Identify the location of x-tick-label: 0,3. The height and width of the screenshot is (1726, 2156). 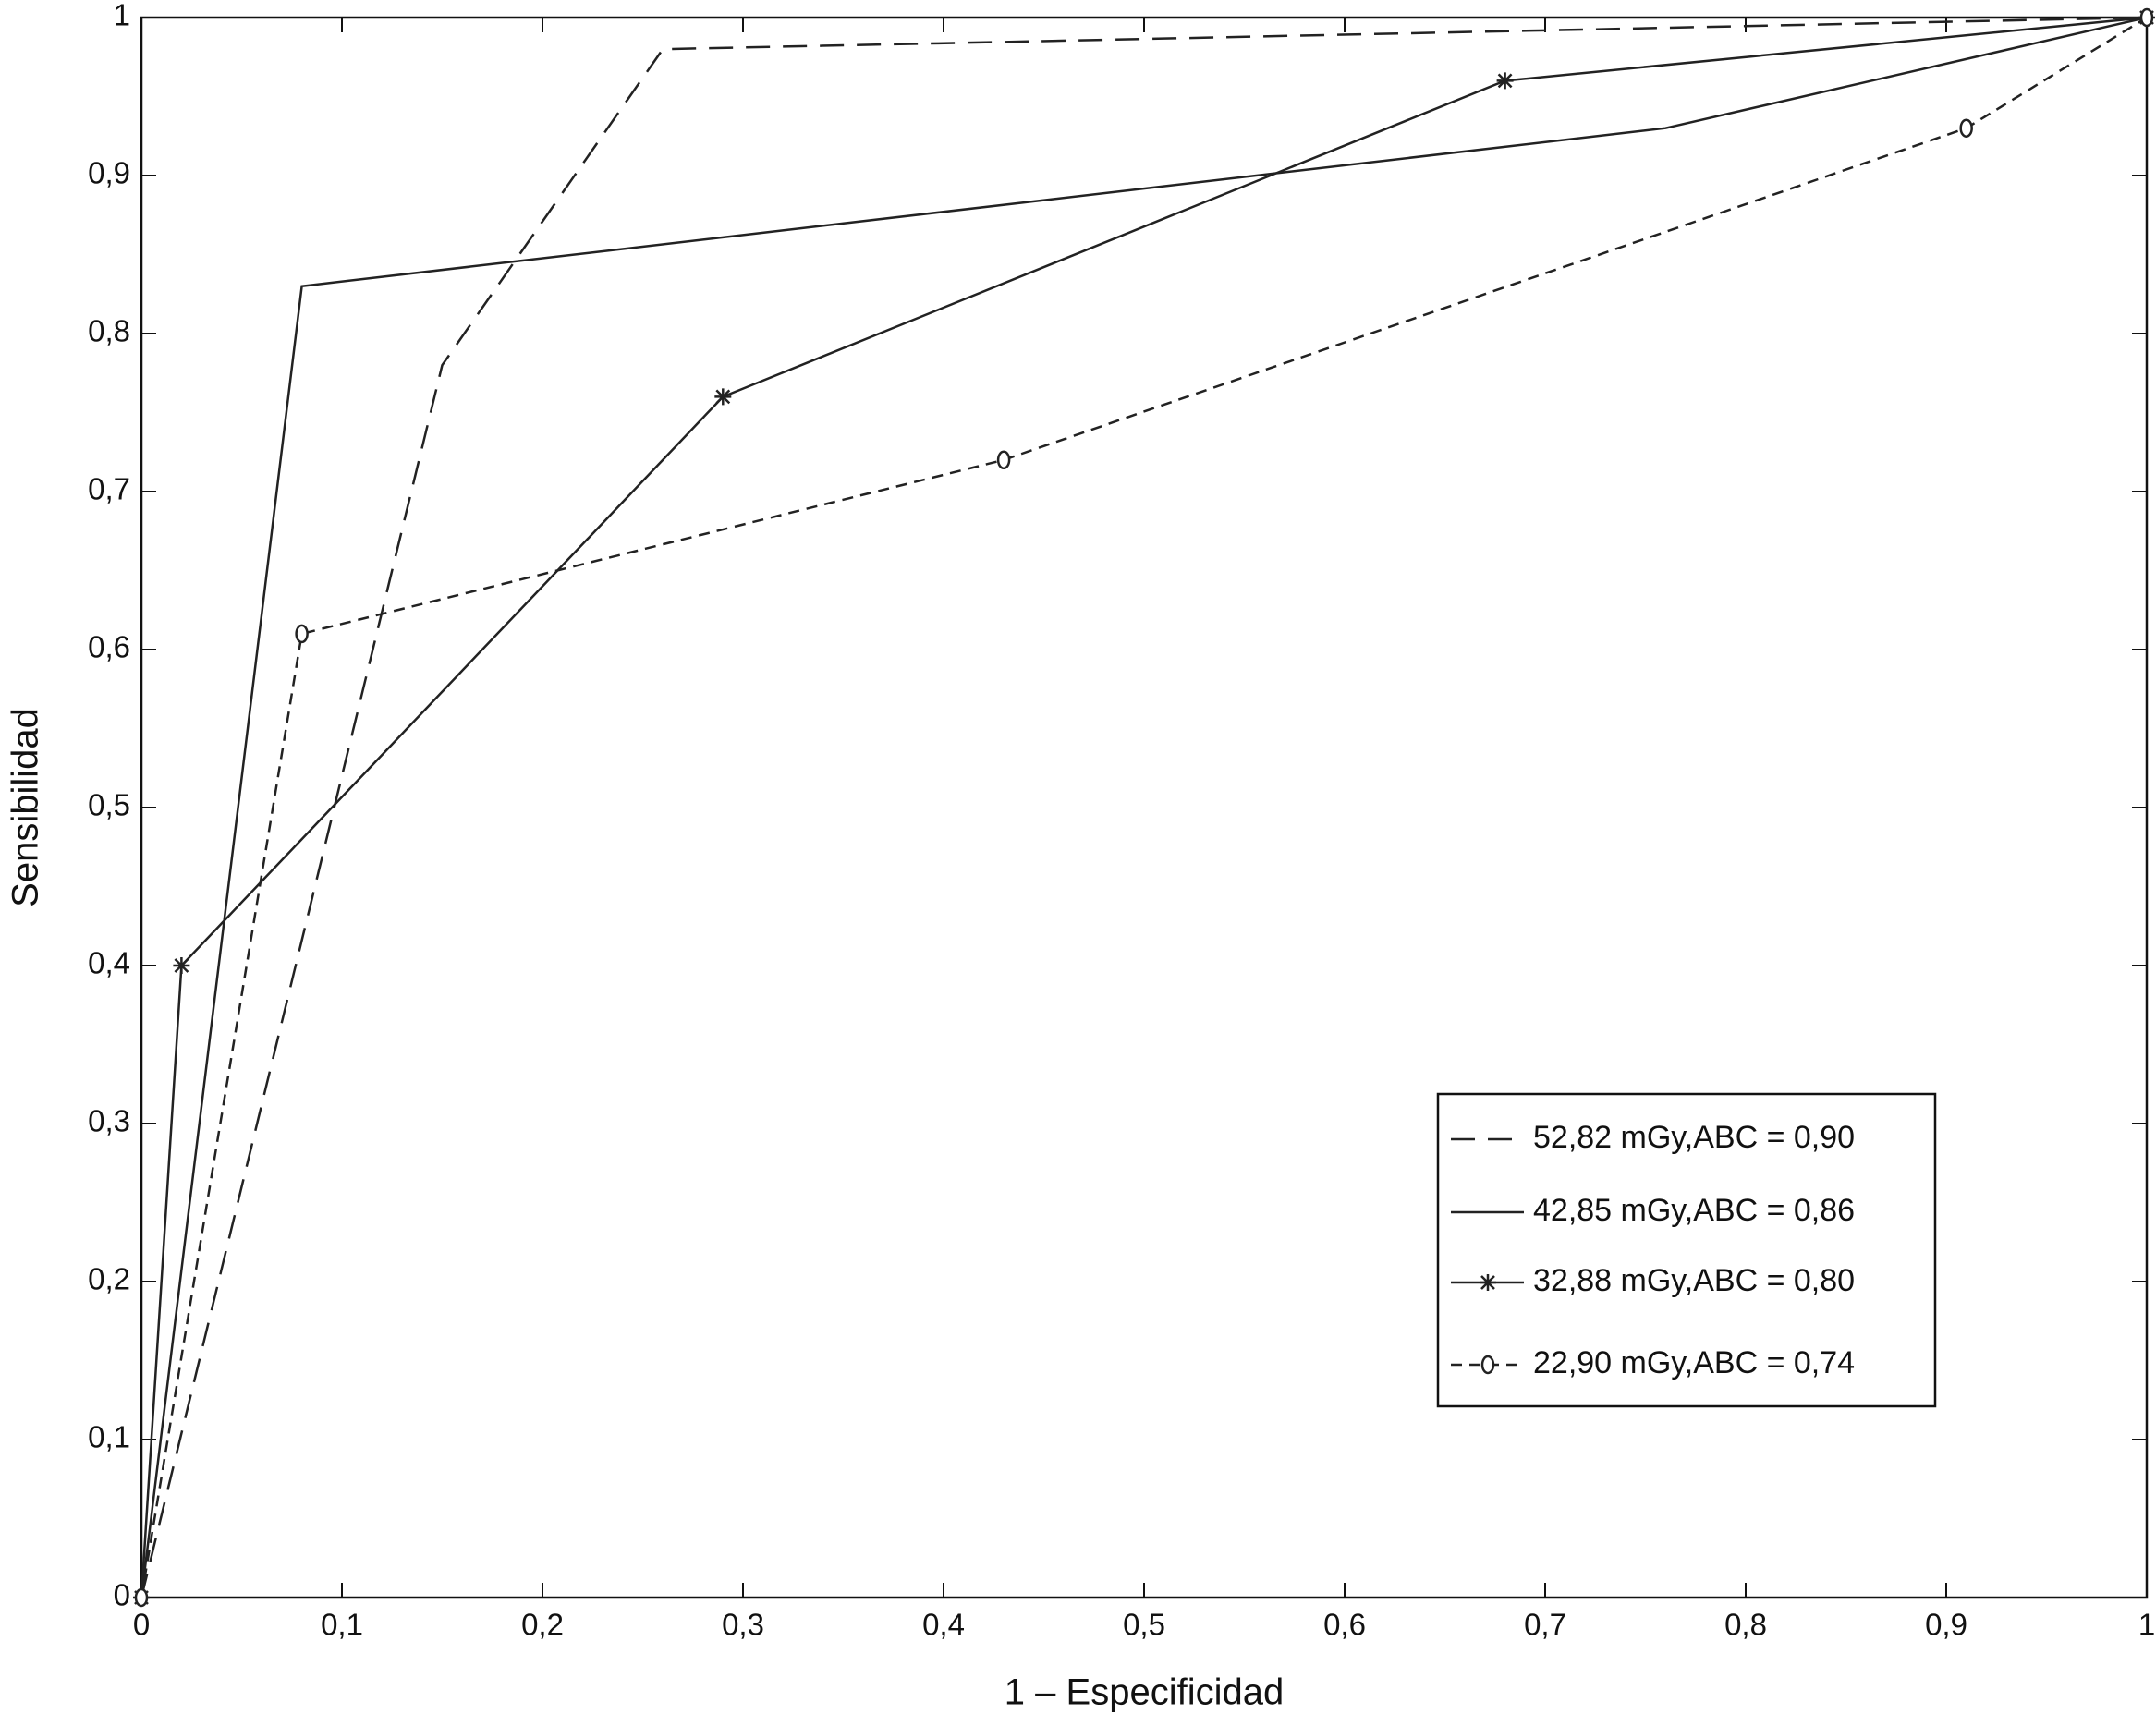
(743, 1625).